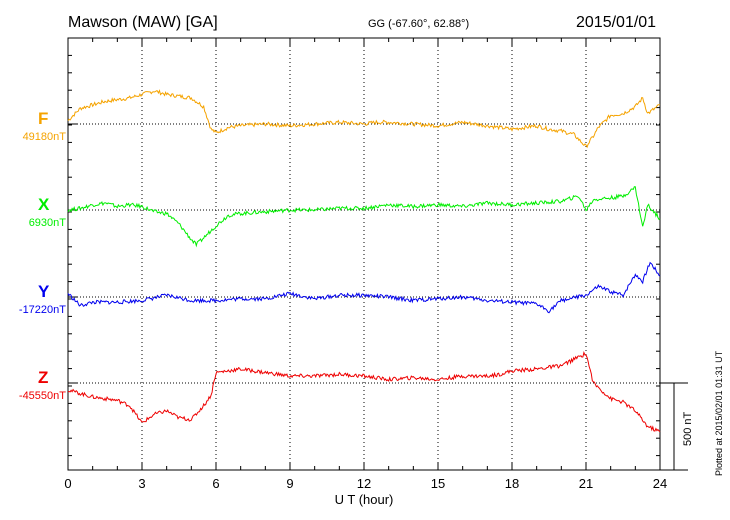  I want to click on x-axis-label: U T (hour), so click(364, 499).